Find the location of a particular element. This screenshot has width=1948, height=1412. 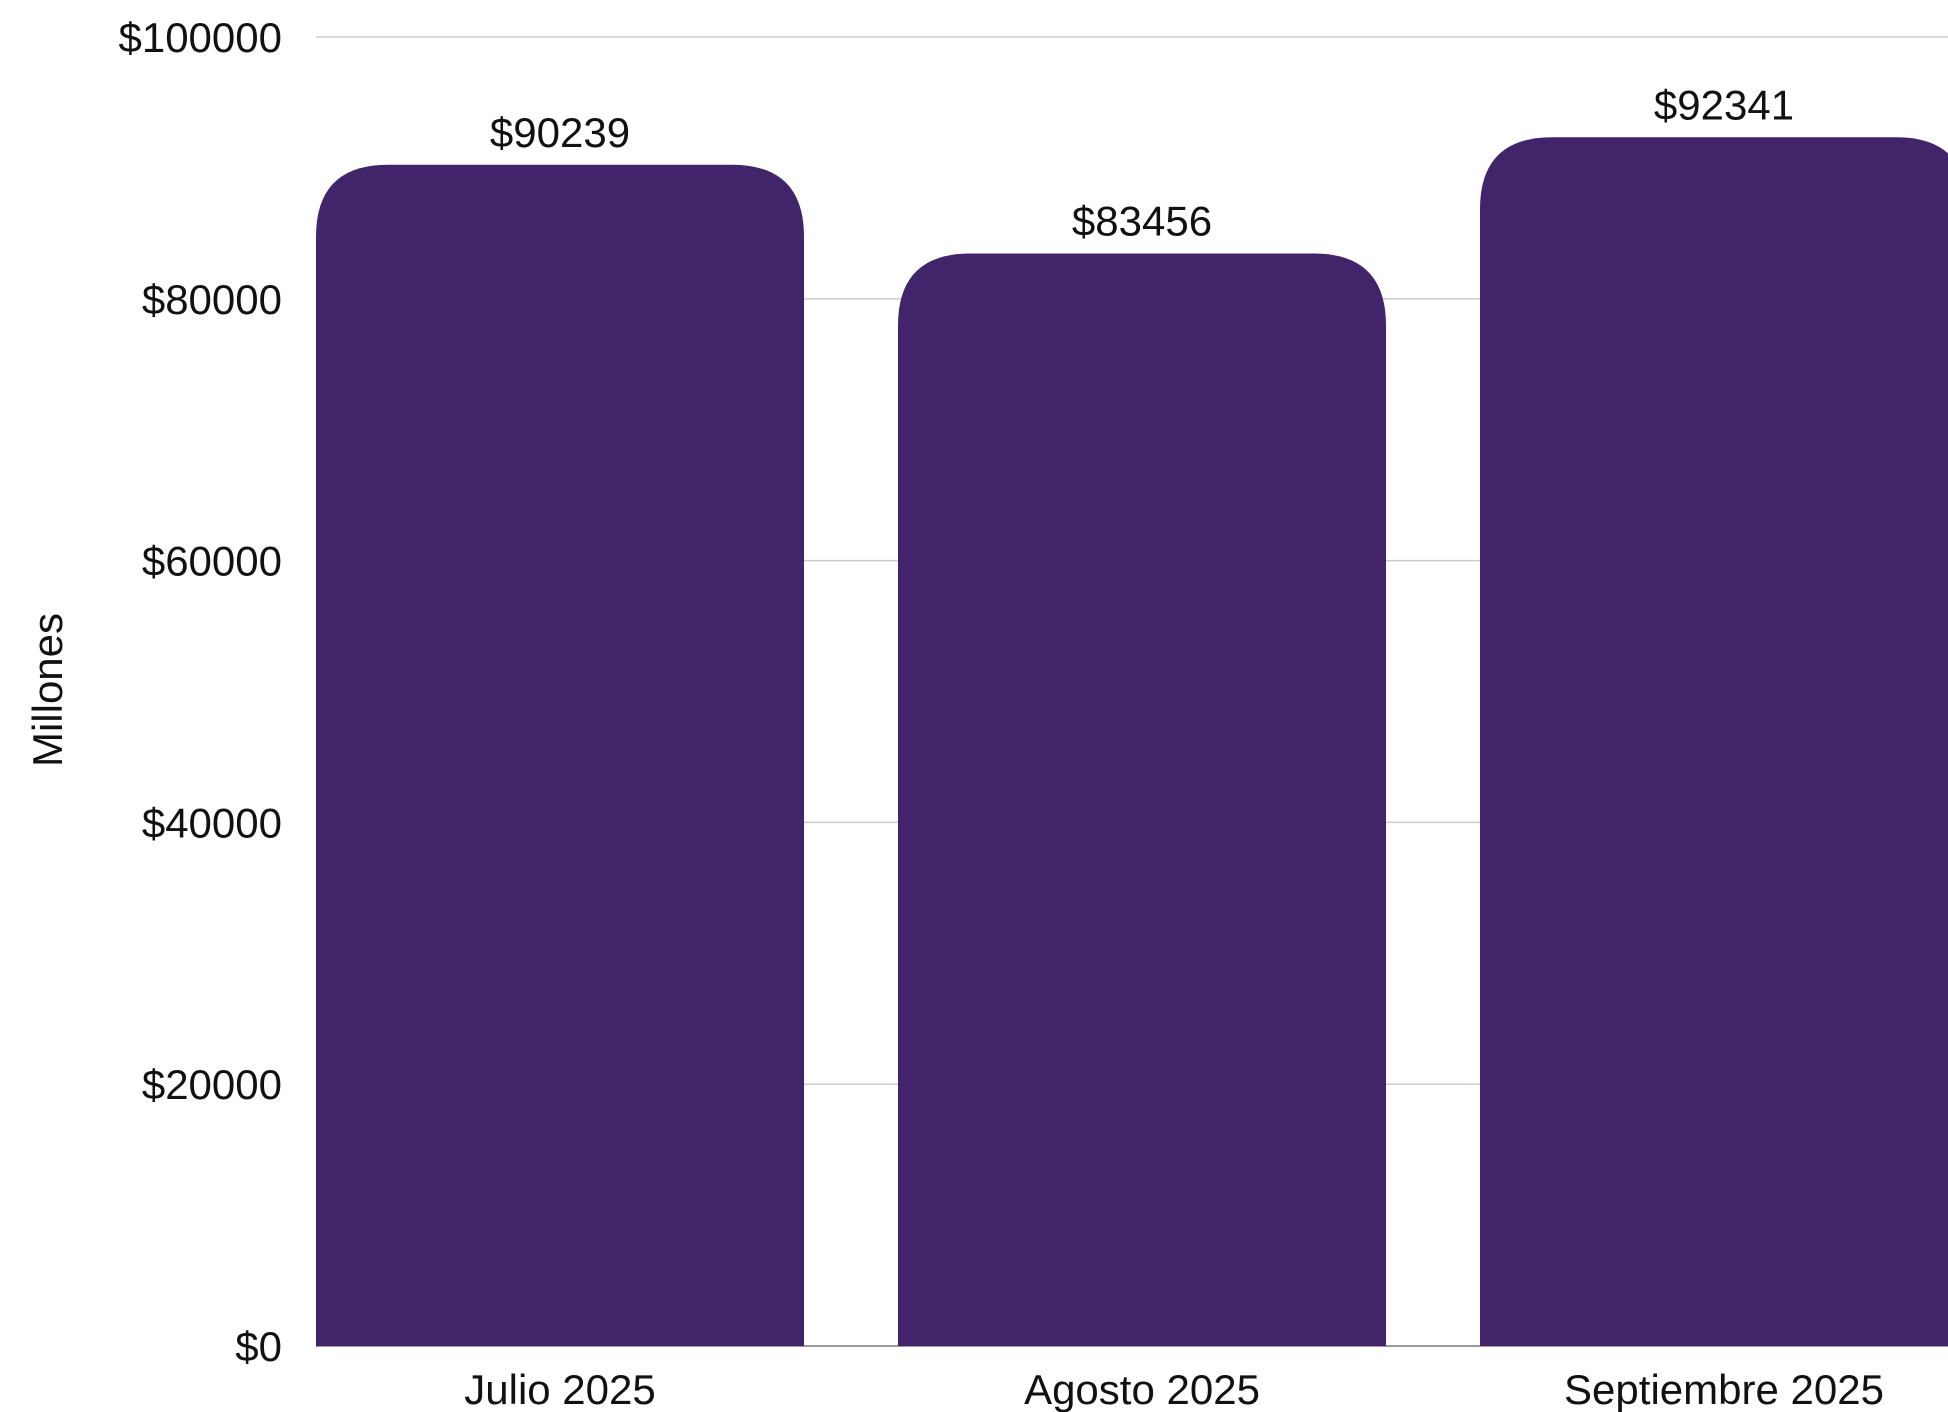

y-tick-label: $0 is located at coordinates (258, 1346).